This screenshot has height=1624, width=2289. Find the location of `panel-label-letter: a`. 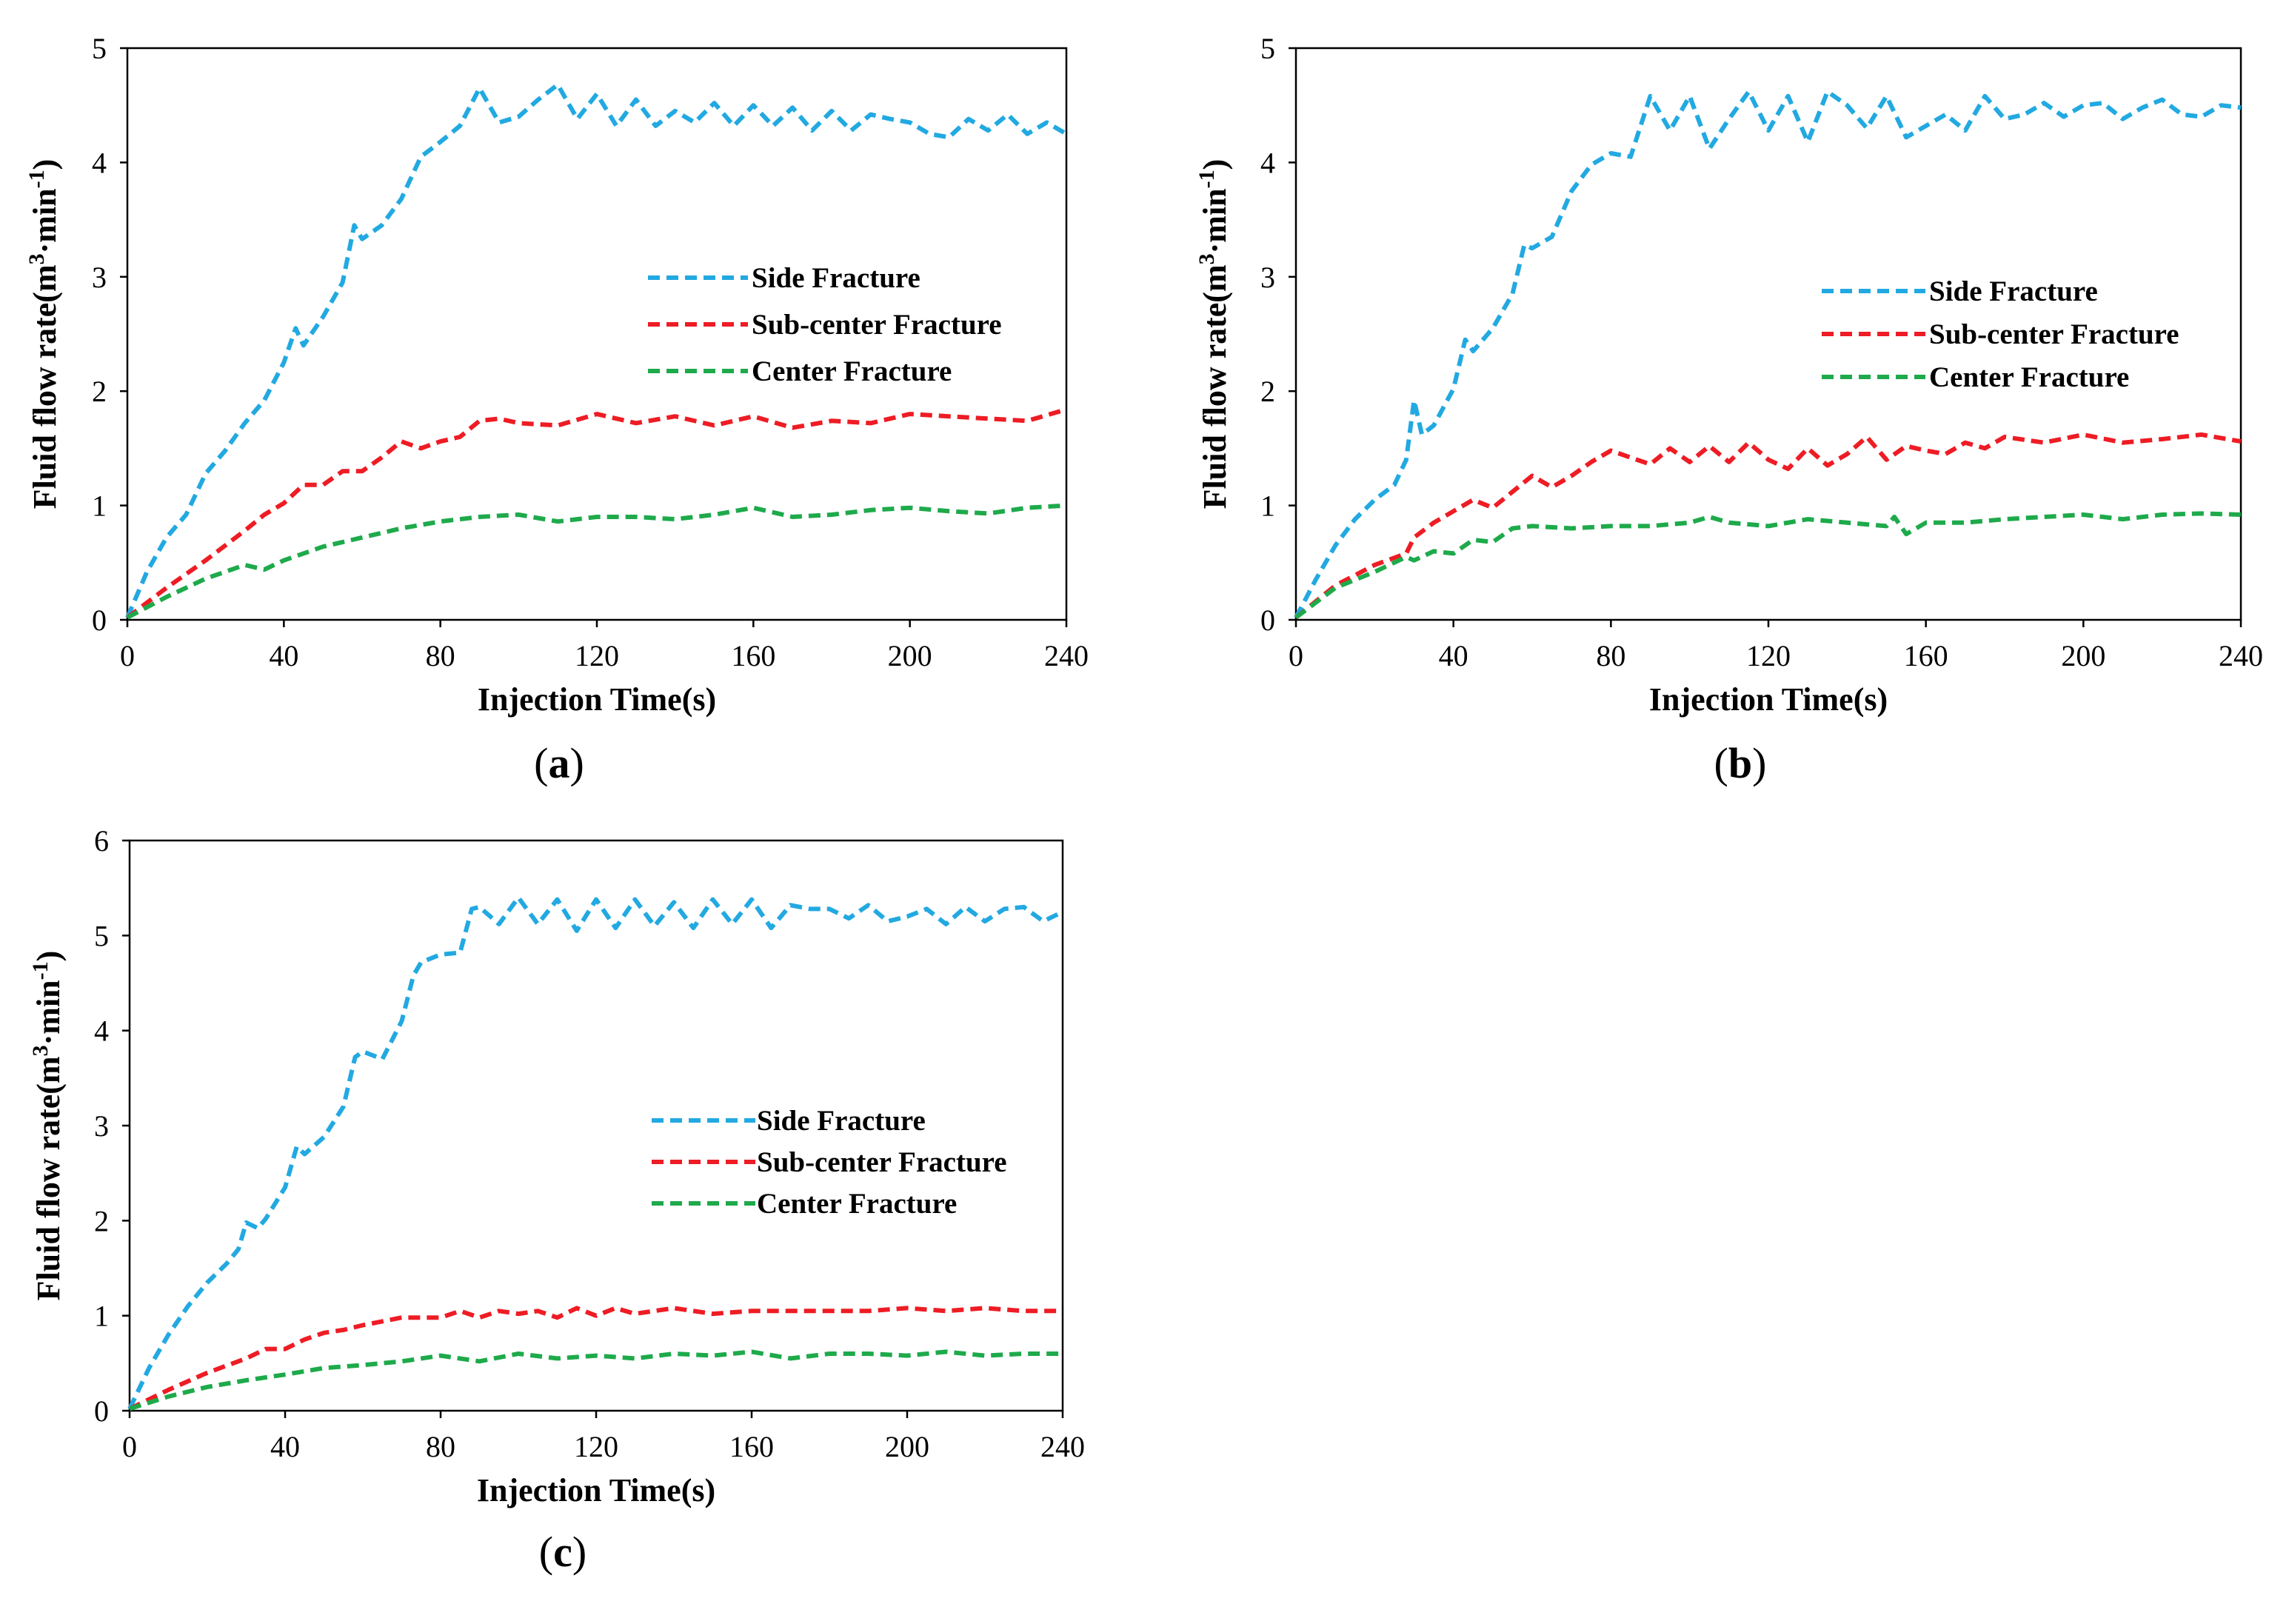

panel-label-letter: a is located at coordinates (559, 763).